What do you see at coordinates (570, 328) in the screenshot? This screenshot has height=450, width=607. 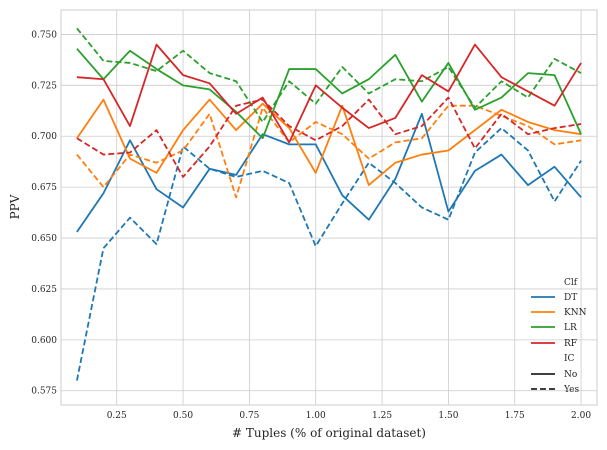 I see `legend-label-lr: LR` at bounding box center [570, 328].